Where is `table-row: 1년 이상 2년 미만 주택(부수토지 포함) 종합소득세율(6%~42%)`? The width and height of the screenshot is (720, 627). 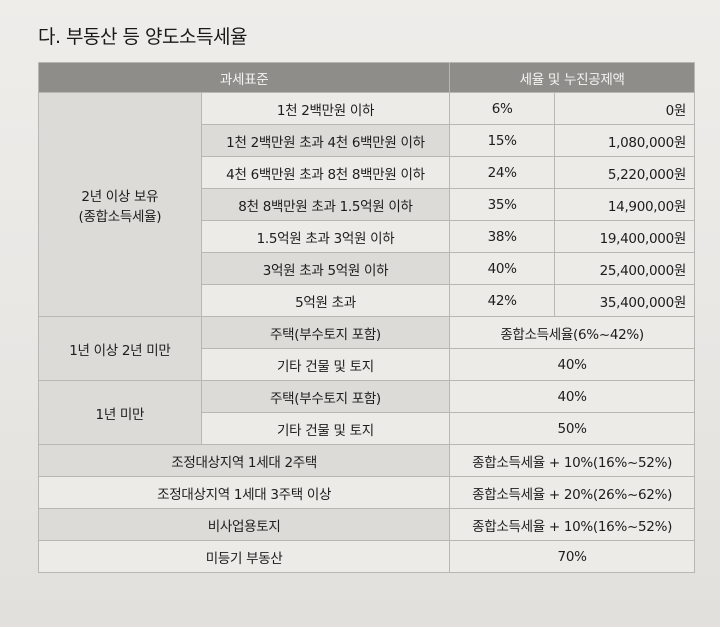 table-row: 1년 이상 2년 미만 주택(부수토지 포함) 종합소득세율(6%~42%) is located at coordinates (366, 348).